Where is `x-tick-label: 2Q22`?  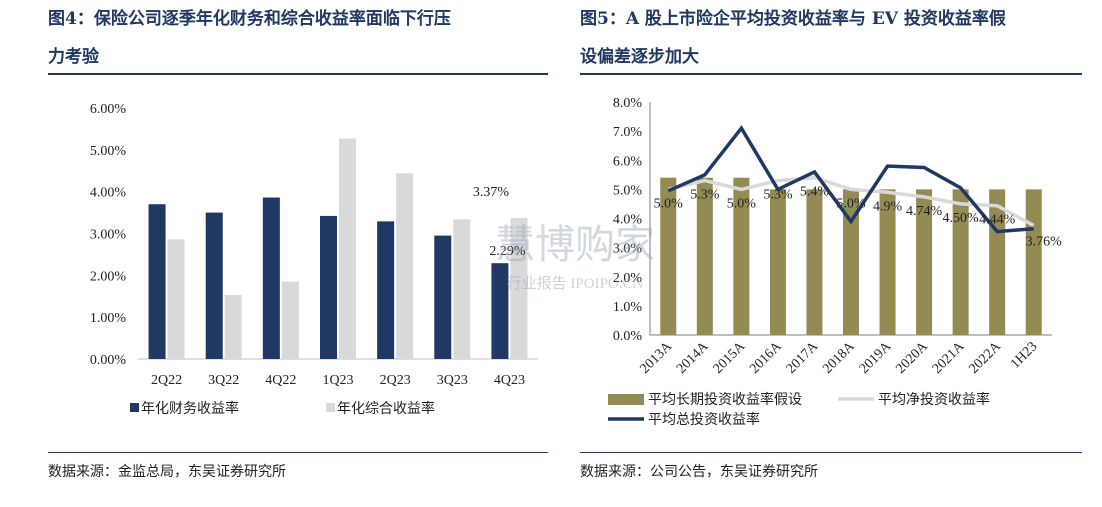 x-tick-label: 2Q22 is located at coordinates (166, 380).